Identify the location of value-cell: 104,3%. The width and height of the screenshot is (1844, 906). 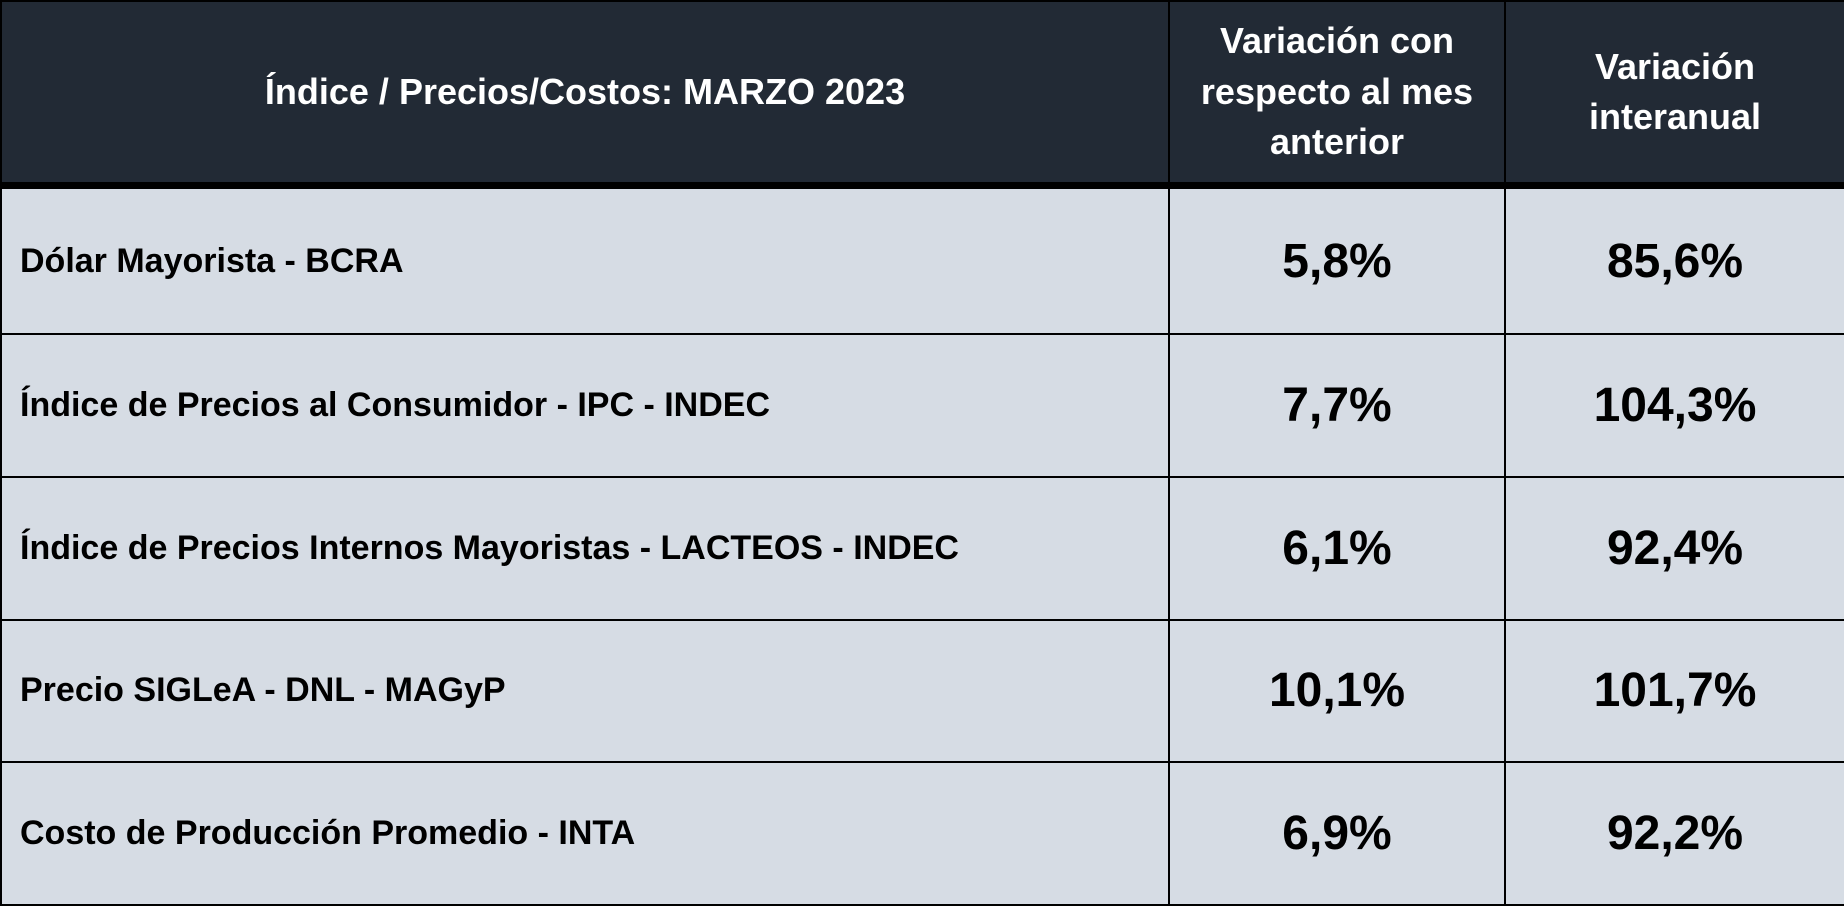
(1674, 405).